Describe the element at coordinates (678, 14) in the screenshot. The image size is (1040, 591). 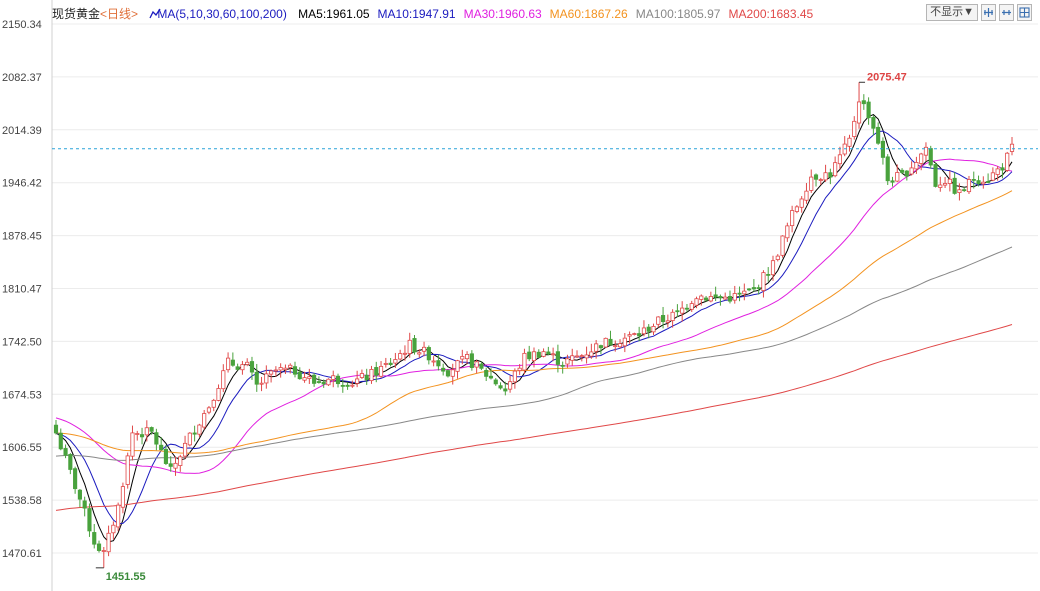
I see `ma-value: MA100:1805.97` at that location.